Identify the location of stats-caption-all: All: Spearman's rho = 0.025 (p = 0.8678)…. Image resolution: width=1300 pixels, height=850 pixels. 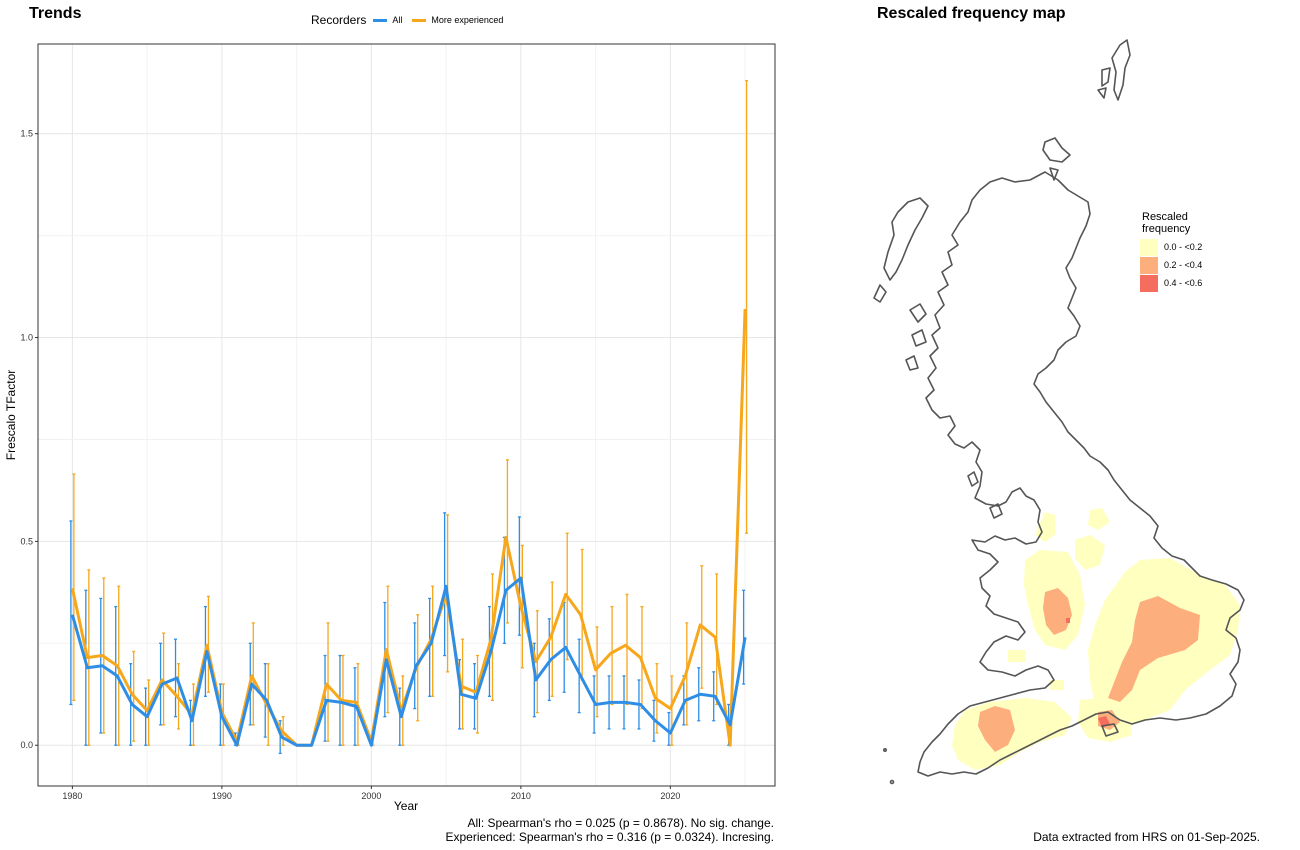
(620, 823).